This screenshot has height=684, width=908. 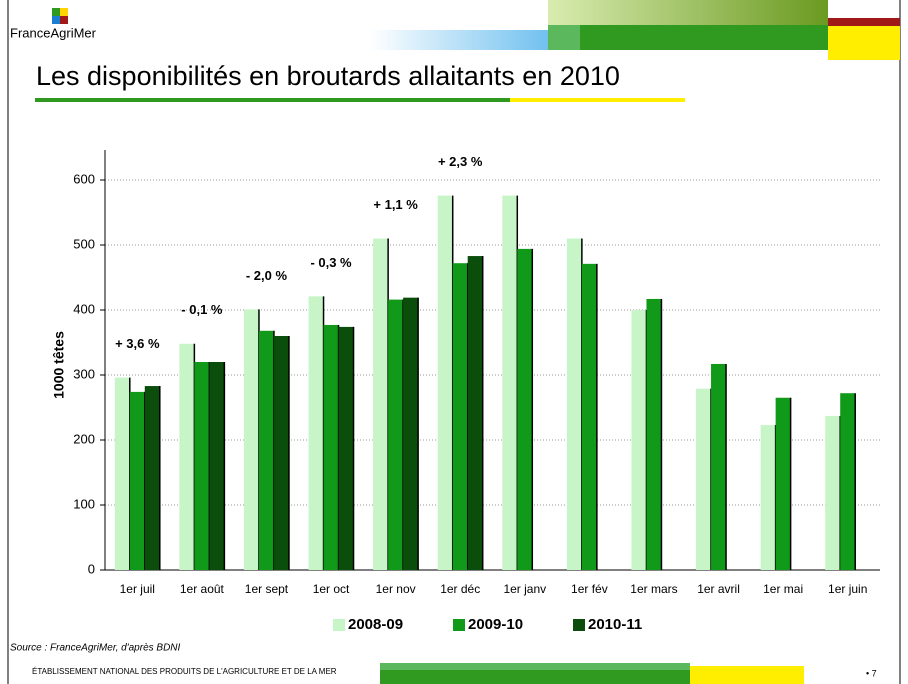 What do you see at coordinates (331, 262) in the screenshot?
I see `annotation: - 0,3 %` at bounding box center [331, 262].